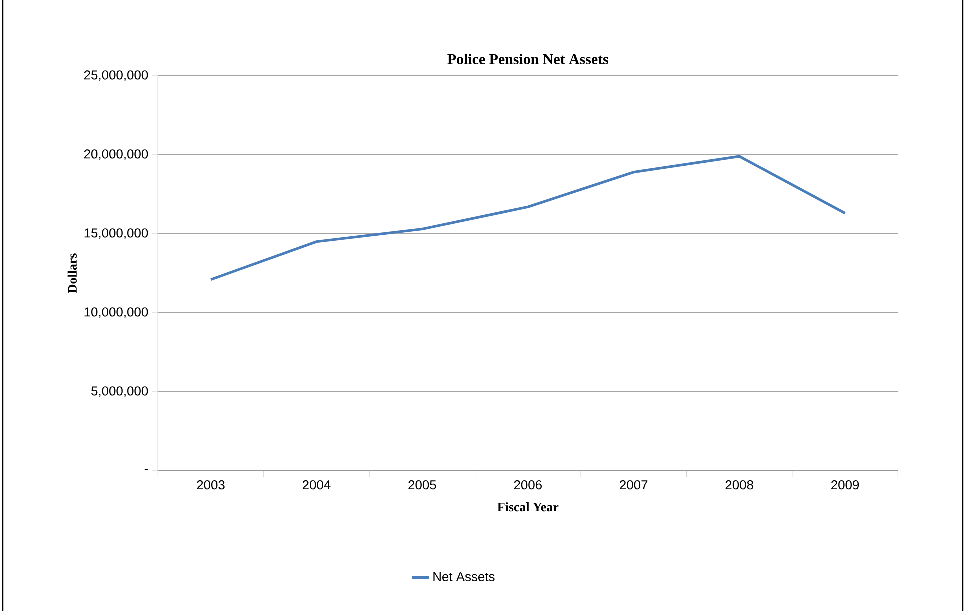  I want to click on y-axis-title: Dollars, so click(72, 274).